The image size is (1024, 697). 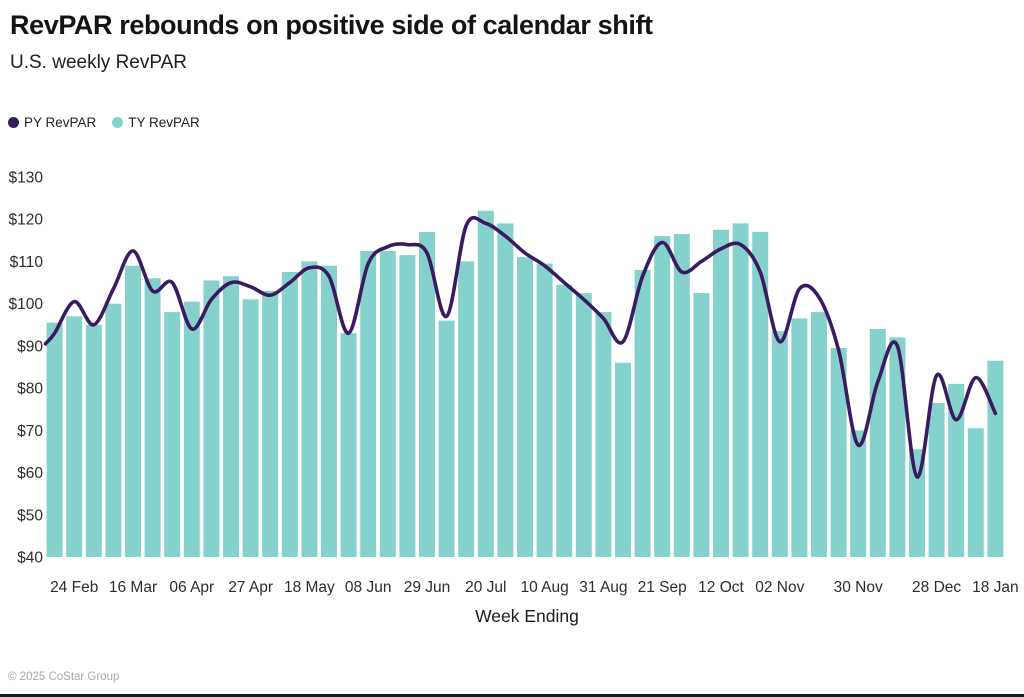 I want to click on ty-legend-dot-icon, so click(x=118, y=122).